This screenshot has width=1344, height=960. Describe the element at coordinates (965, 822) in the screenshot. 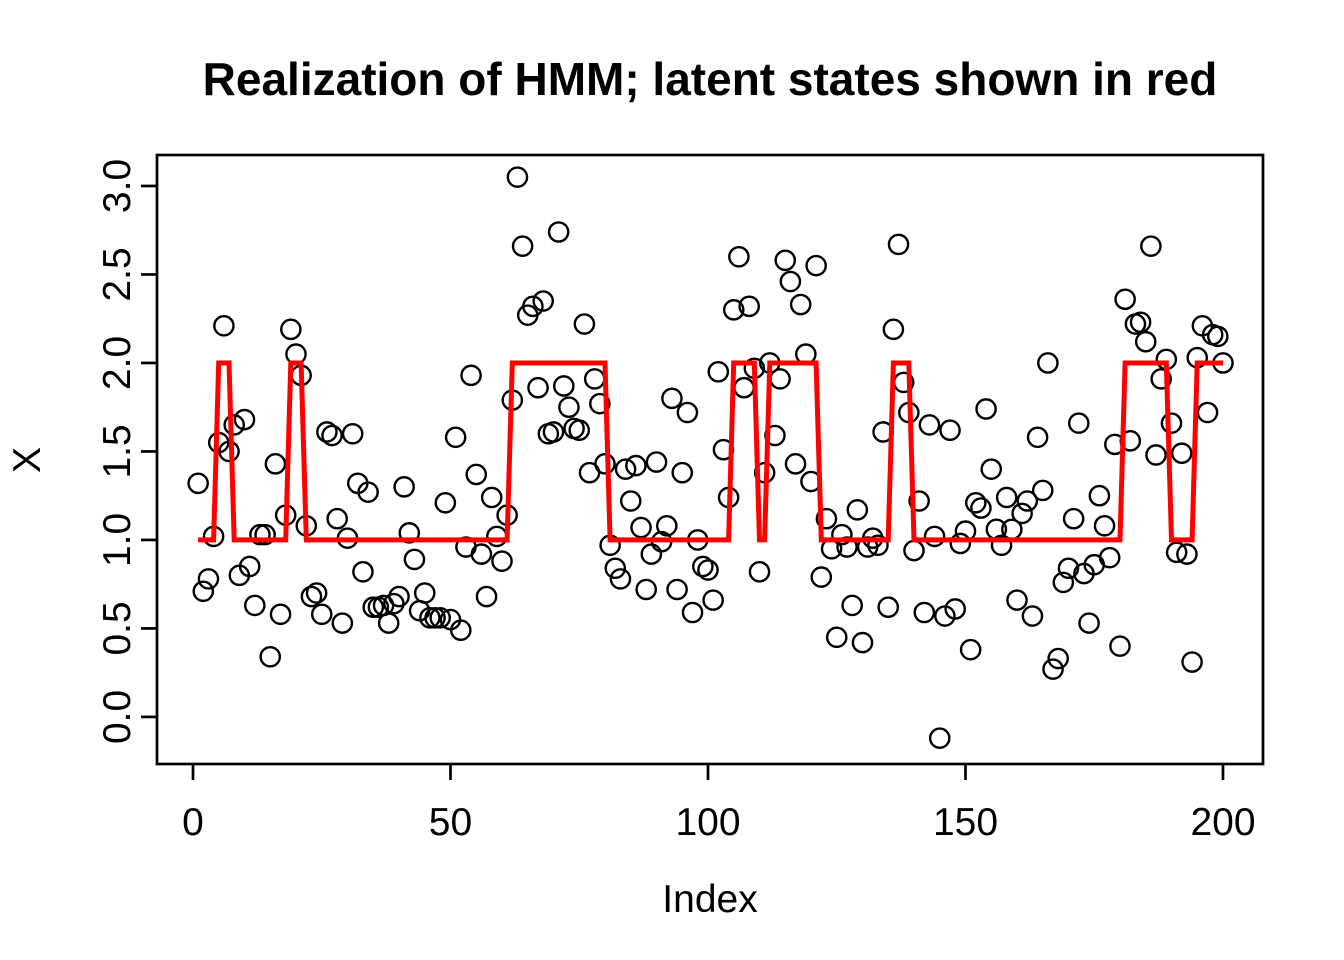

I see `x-tick-label: 150` at that location.